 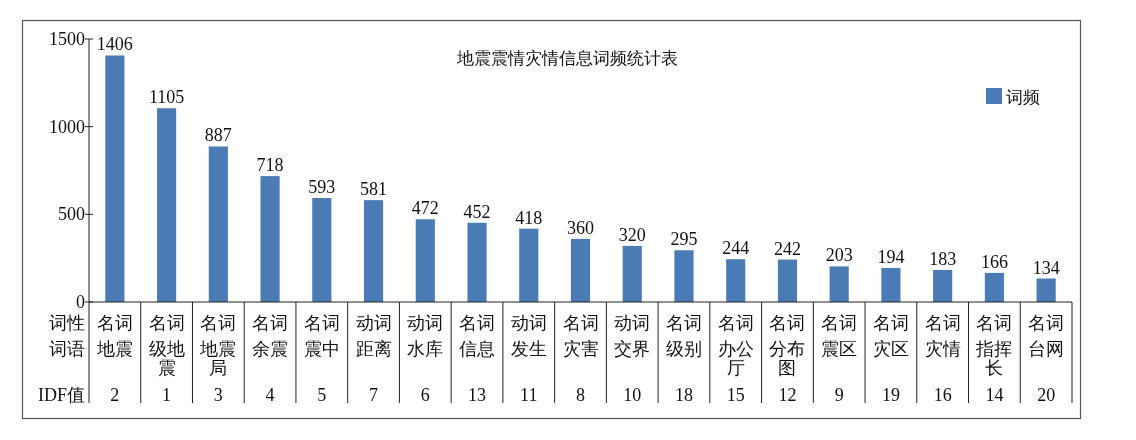 I want to click on data-label: 887, so click(x=218, y=135).